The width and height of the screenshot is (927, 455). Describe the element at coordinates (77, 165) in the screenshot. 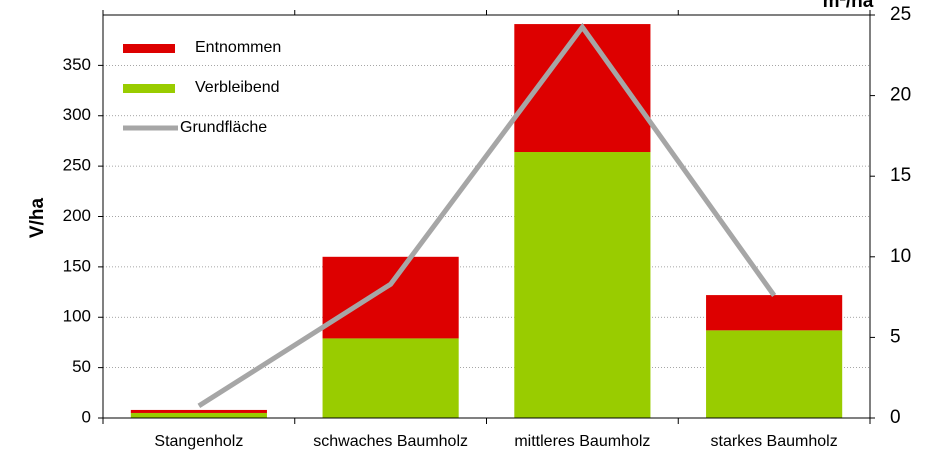

I see `y-tick-label: 250` at that location.